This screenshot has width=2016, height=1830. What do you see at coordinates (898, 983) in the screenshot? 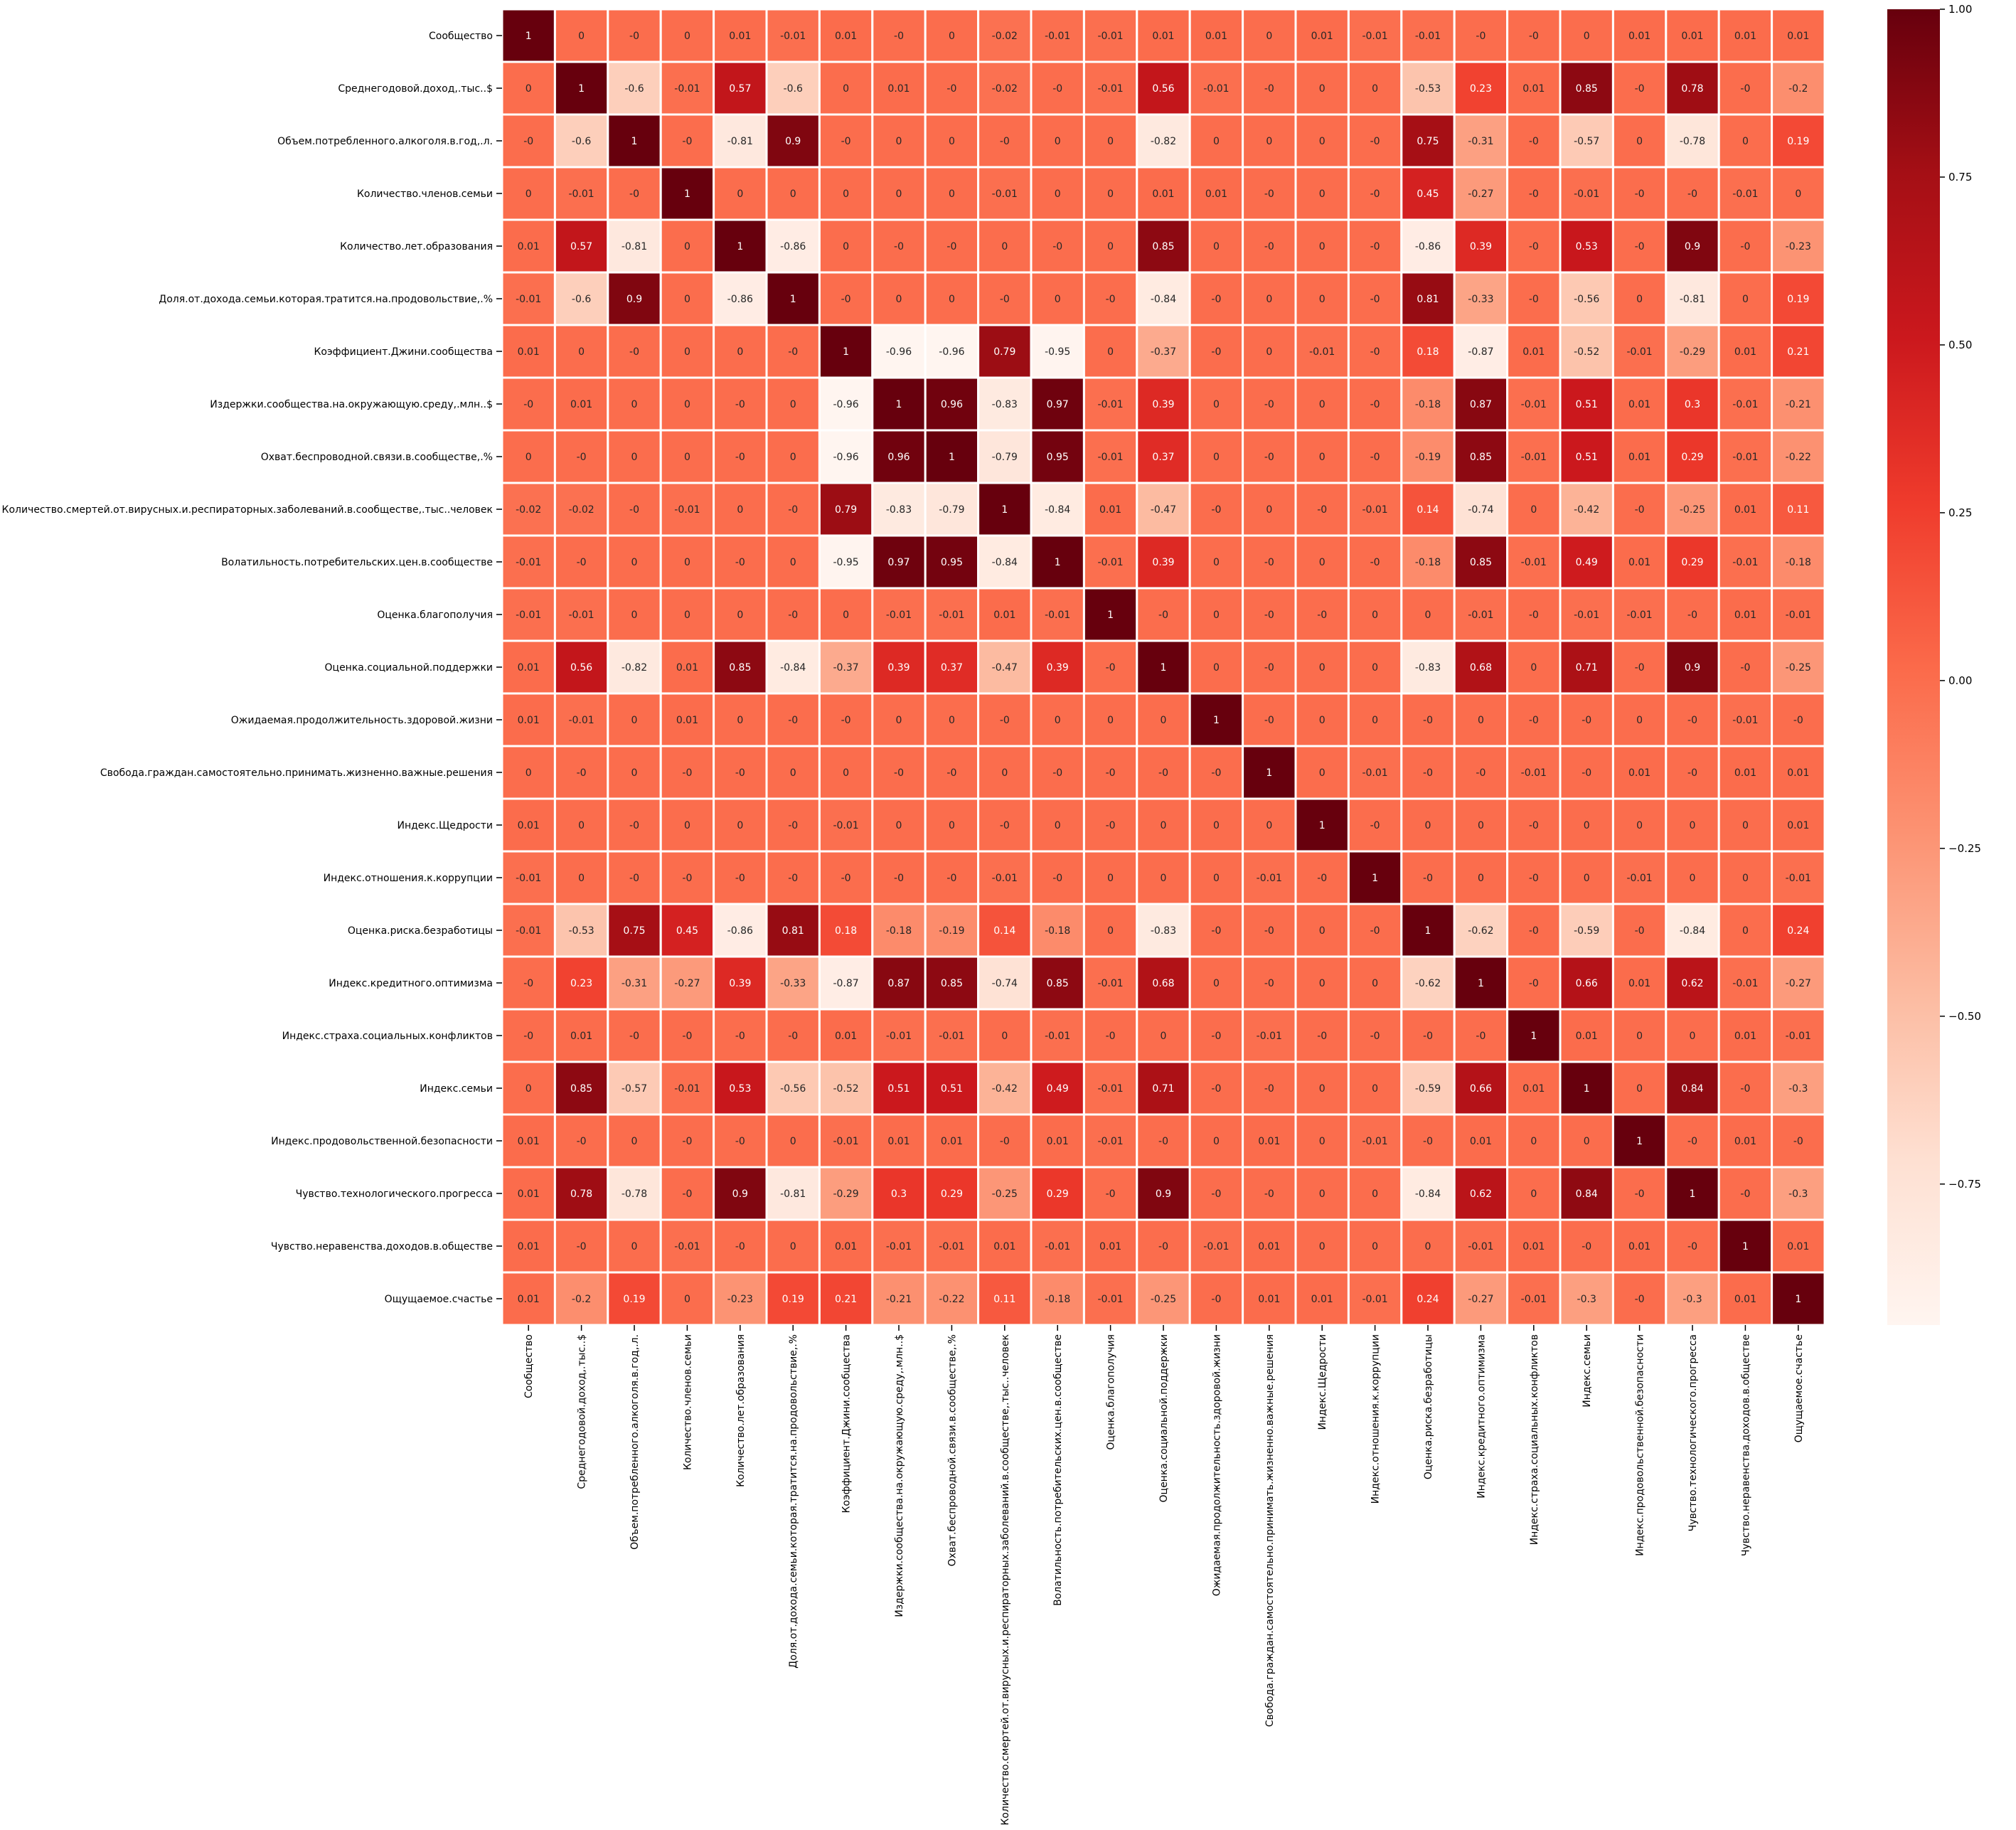
I see `cell-annotation-r18-c7: 0.87` at bounding box center [898, 983].